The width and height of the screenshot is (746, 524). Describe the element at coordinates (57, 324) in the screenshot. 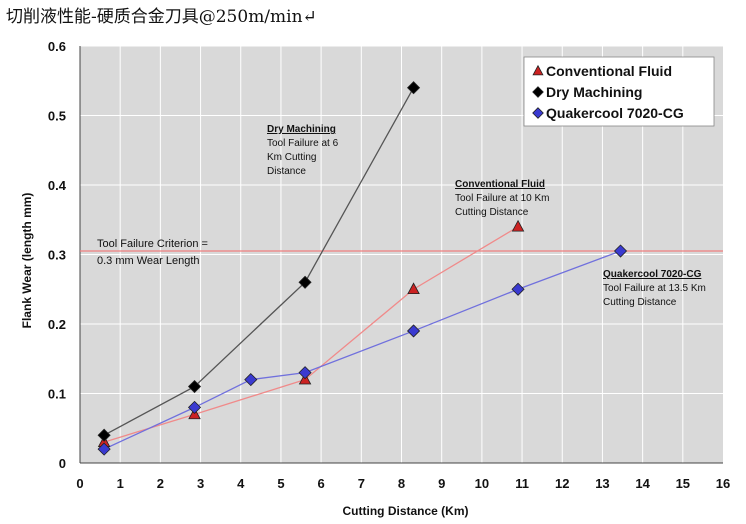

I see `y-tick-label: 0.2` at that location.